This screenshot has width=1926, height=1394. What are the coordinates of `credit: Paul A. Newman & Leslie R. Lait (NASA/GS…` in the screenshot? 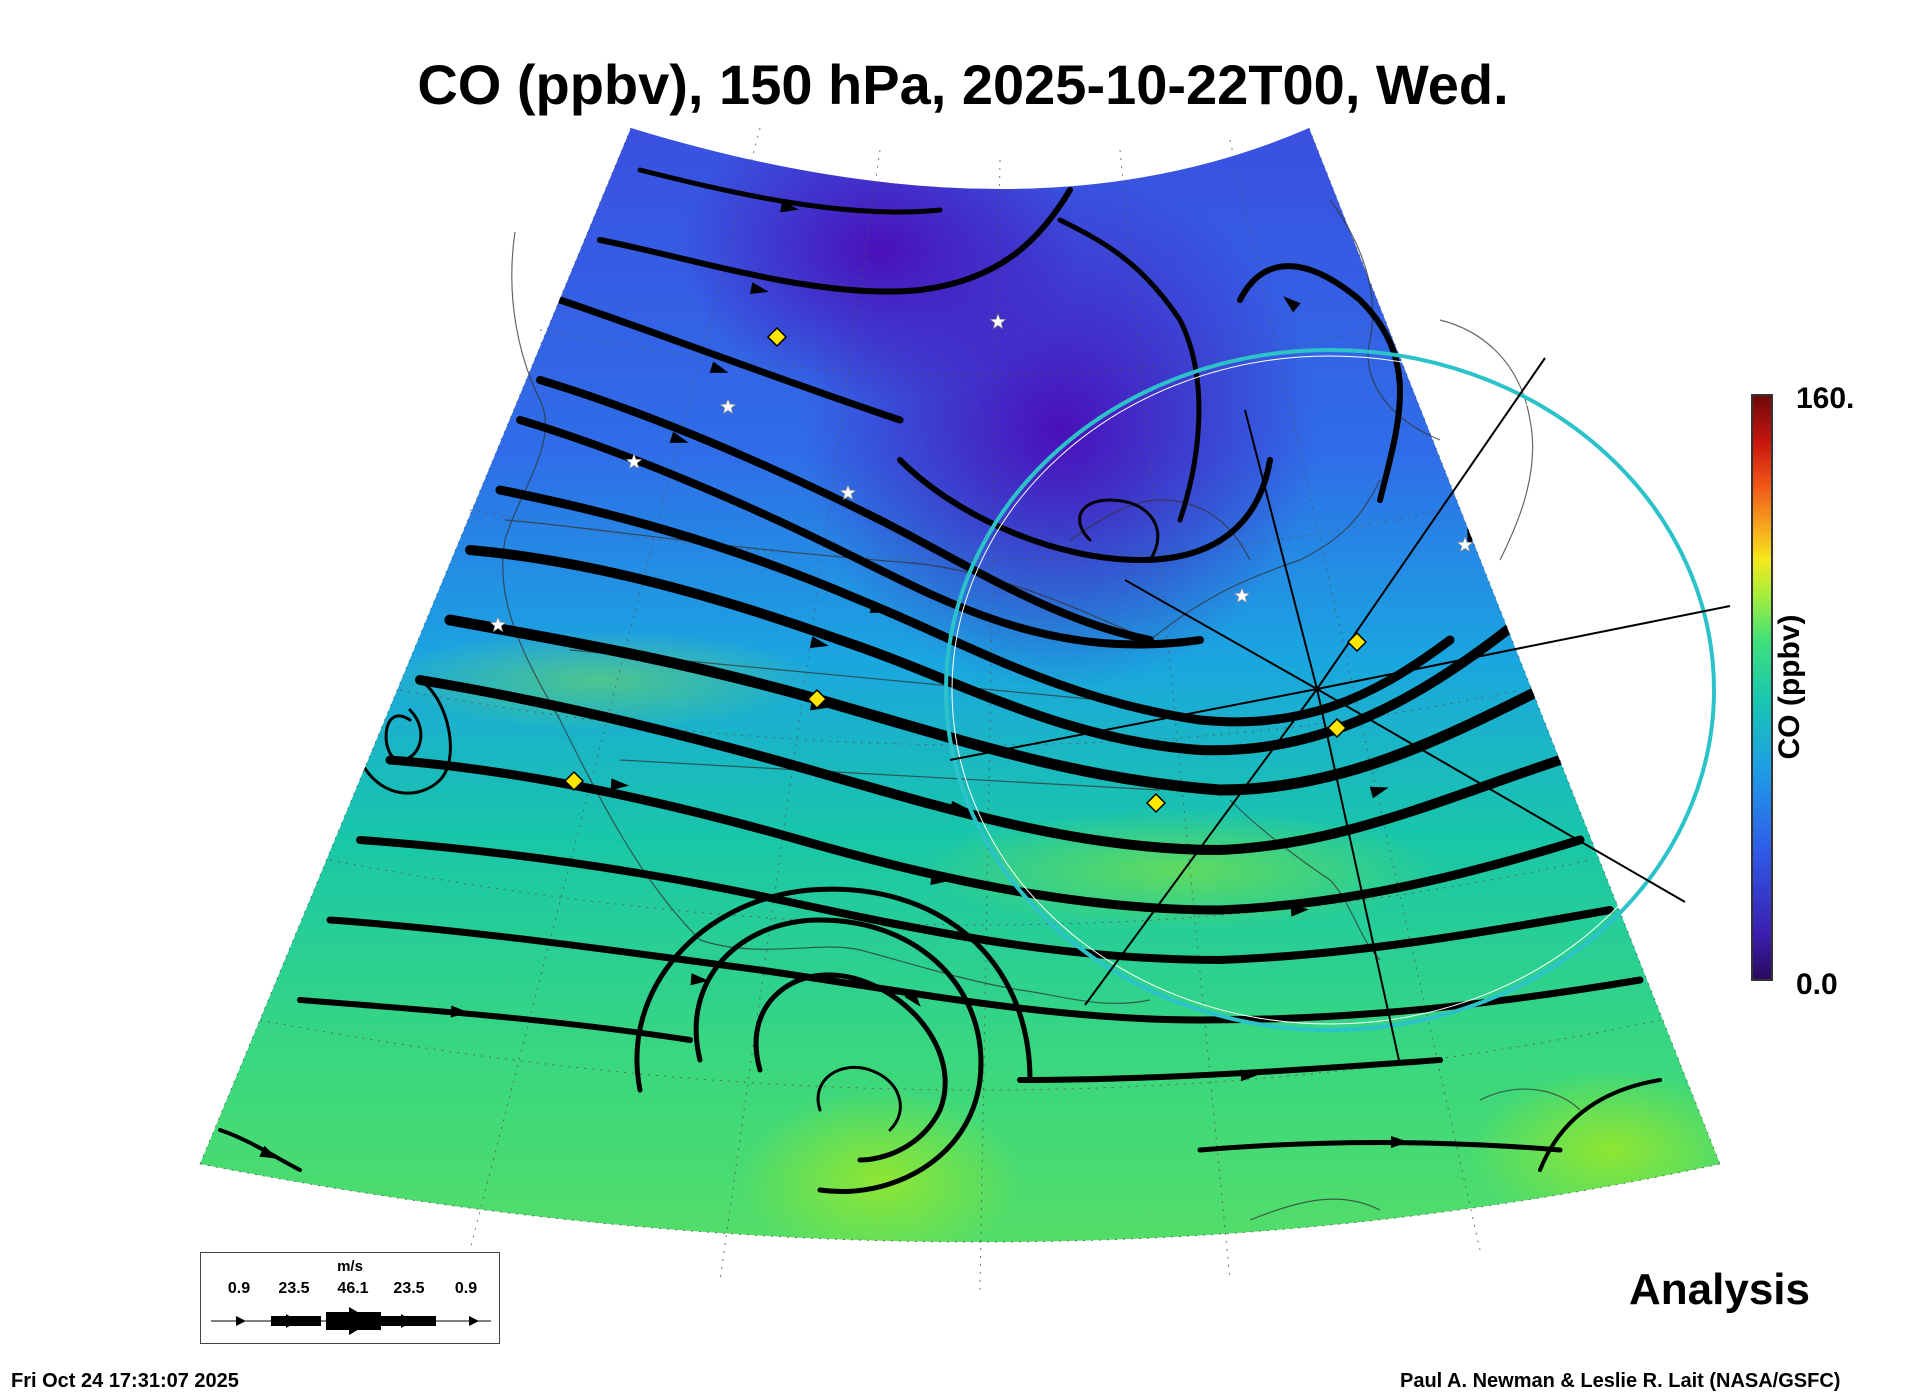 It's located at (1620, 1381).